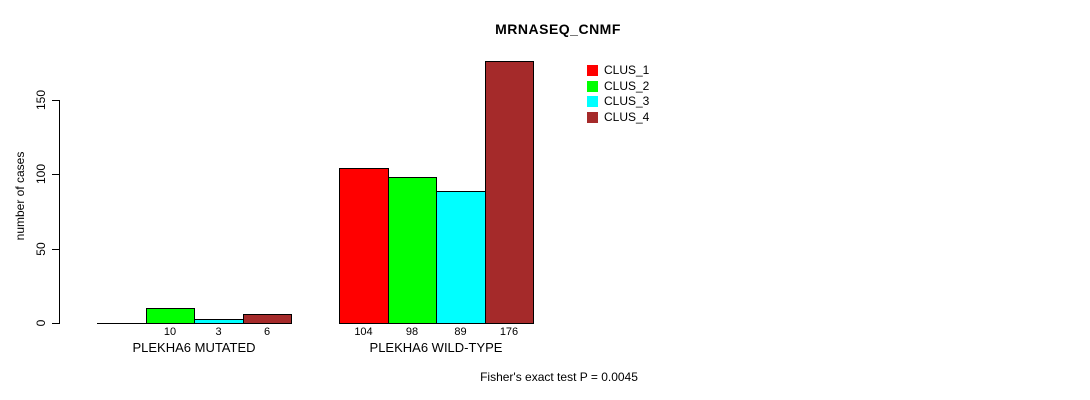 The image size is (1090, 400). I want to click on group-label-wild-type: PLEKHA6 WILD-TYPE, so click(436, 347).